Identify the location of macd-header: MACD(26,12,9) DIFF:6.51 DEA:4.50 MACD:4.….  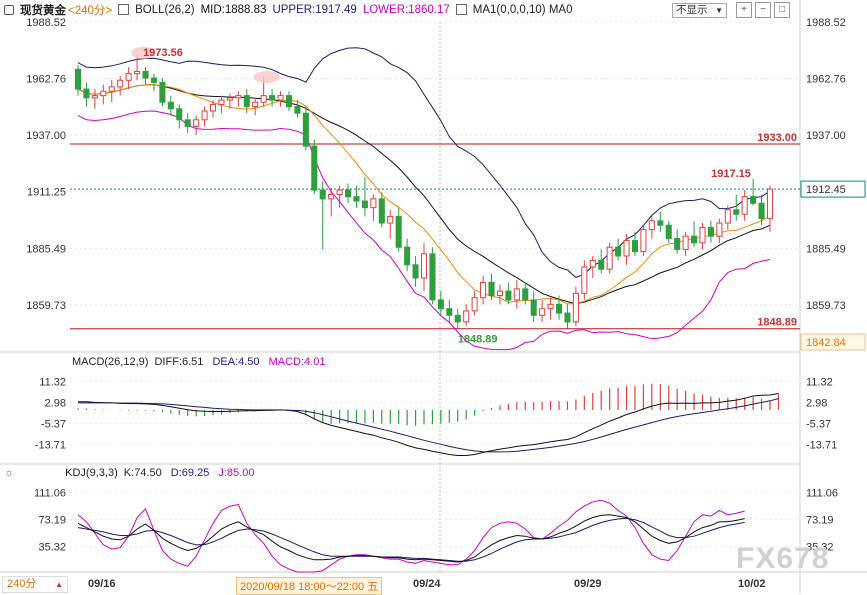
(198, 362).